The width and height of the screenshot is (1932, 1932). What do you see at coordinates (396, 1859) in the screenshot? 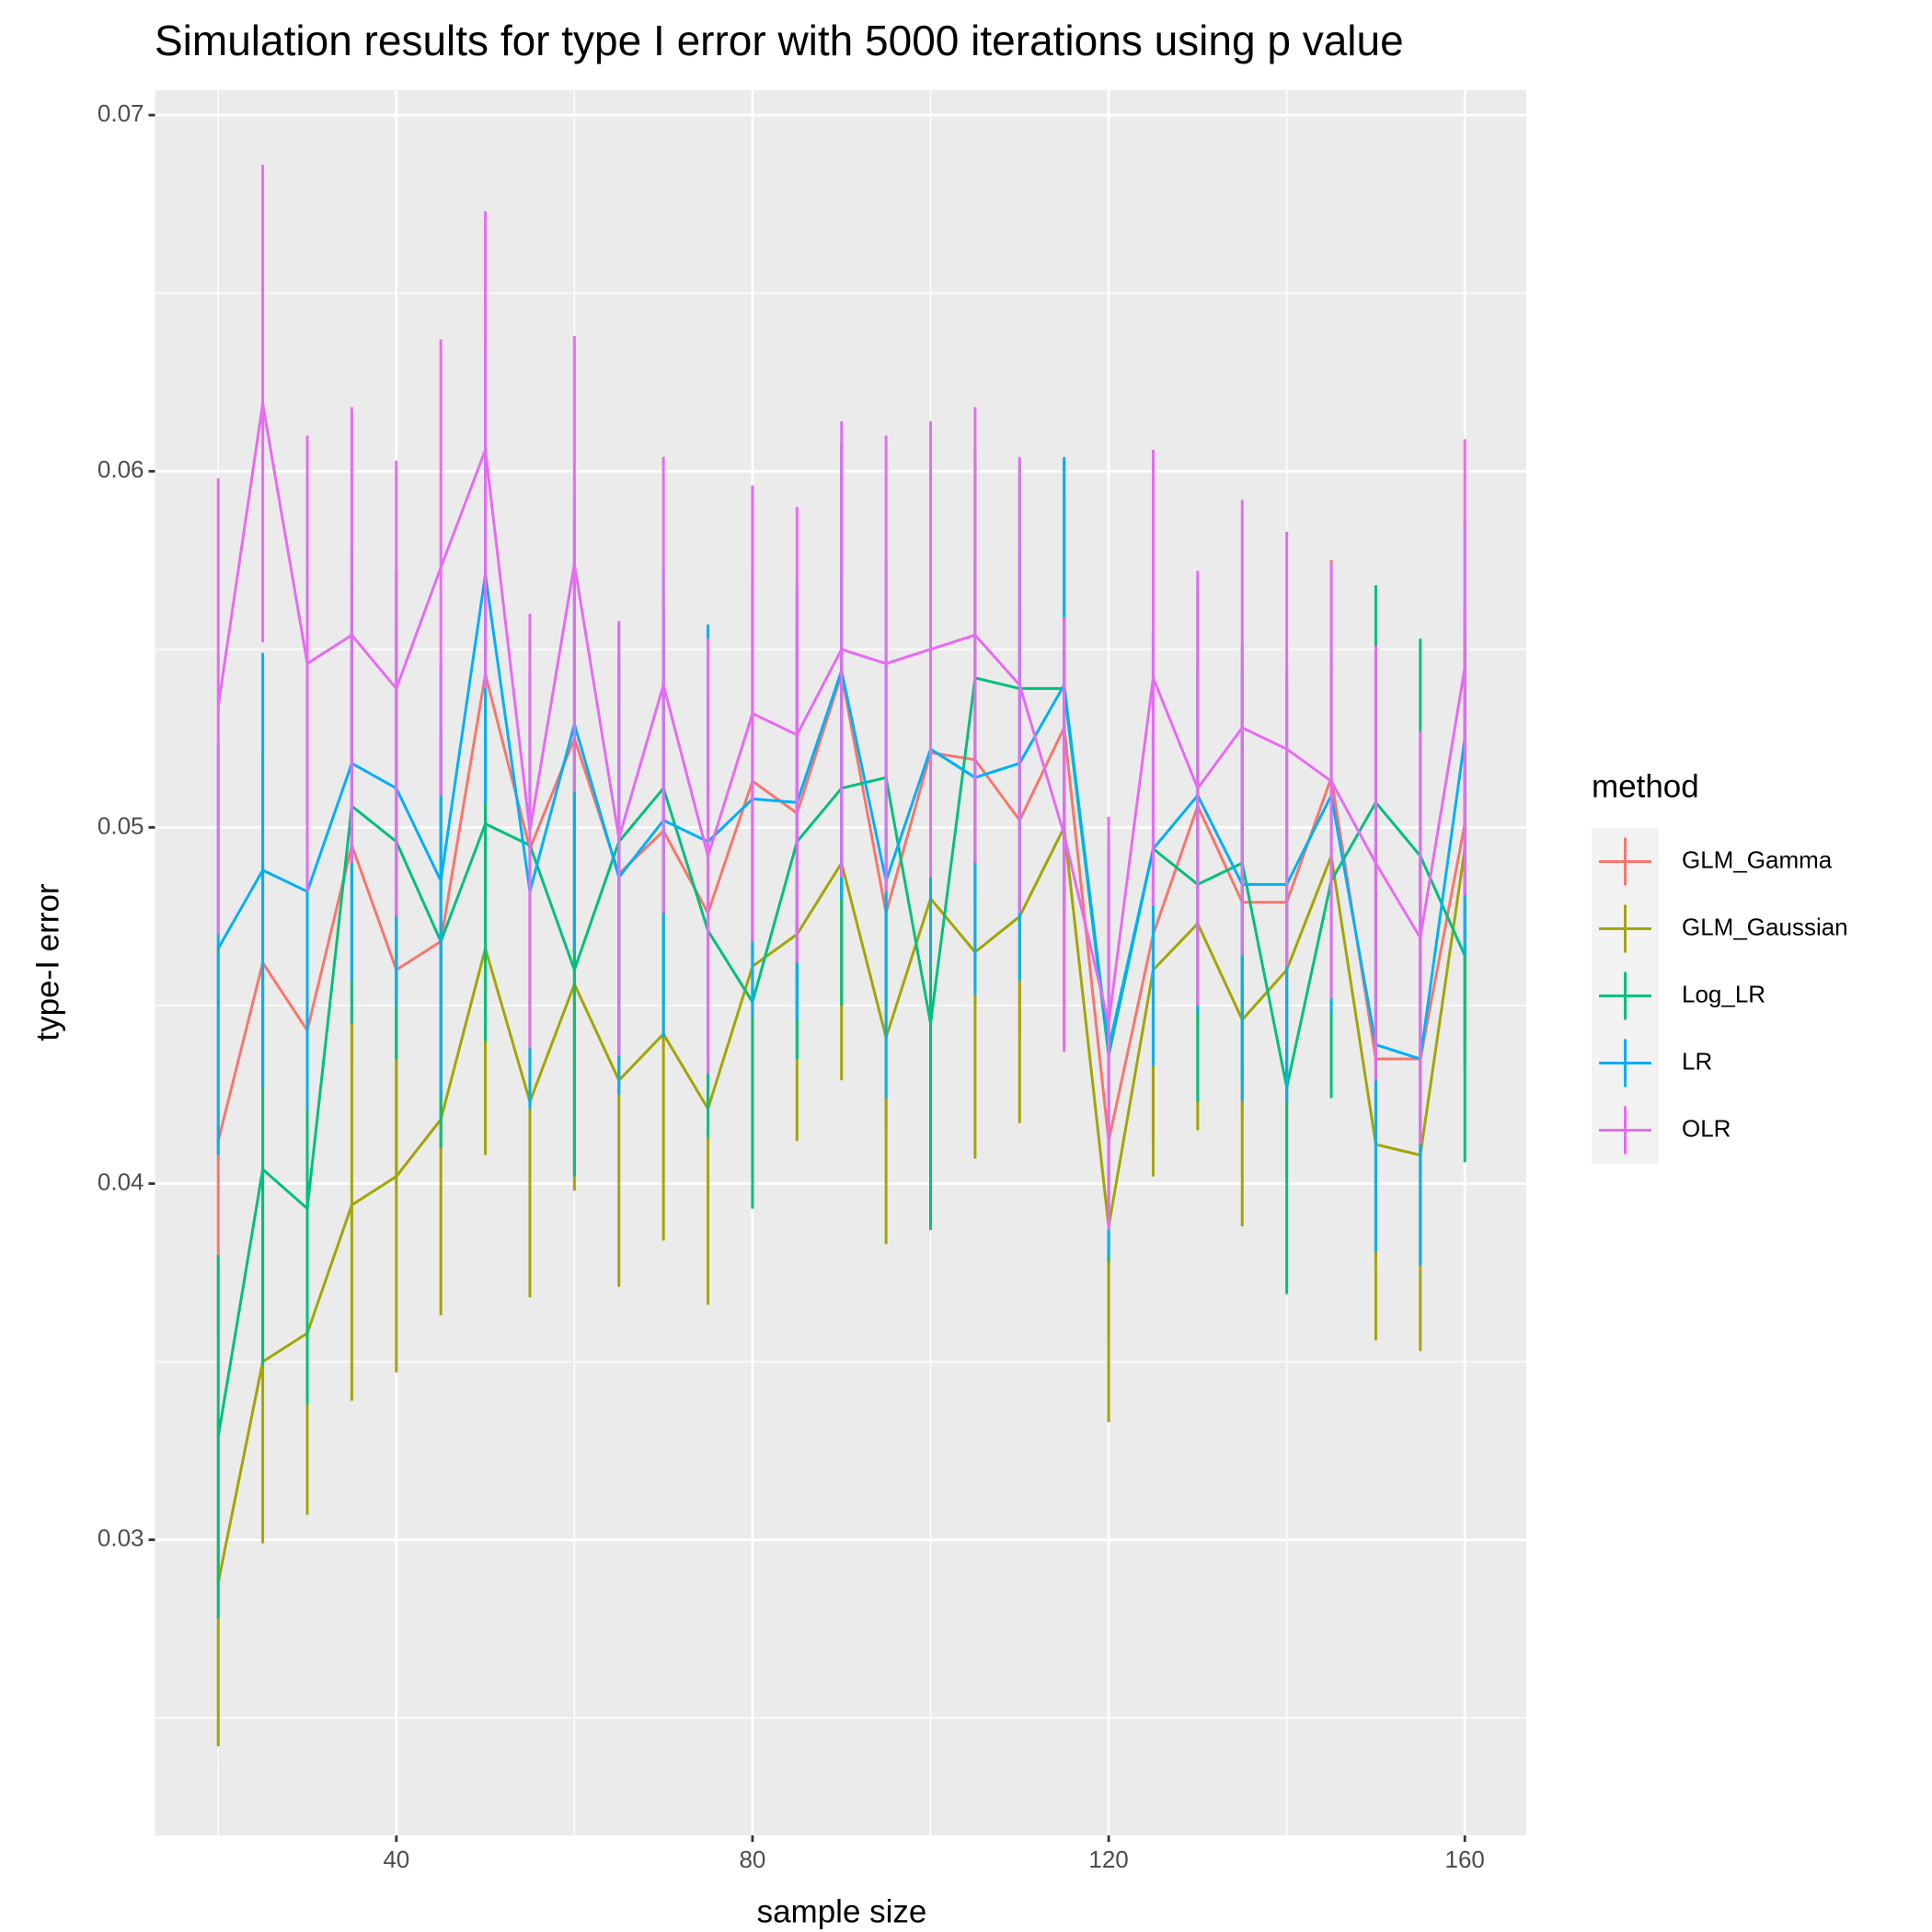
I see `x-tick-label: 40` at bounding box center [396, 1859].